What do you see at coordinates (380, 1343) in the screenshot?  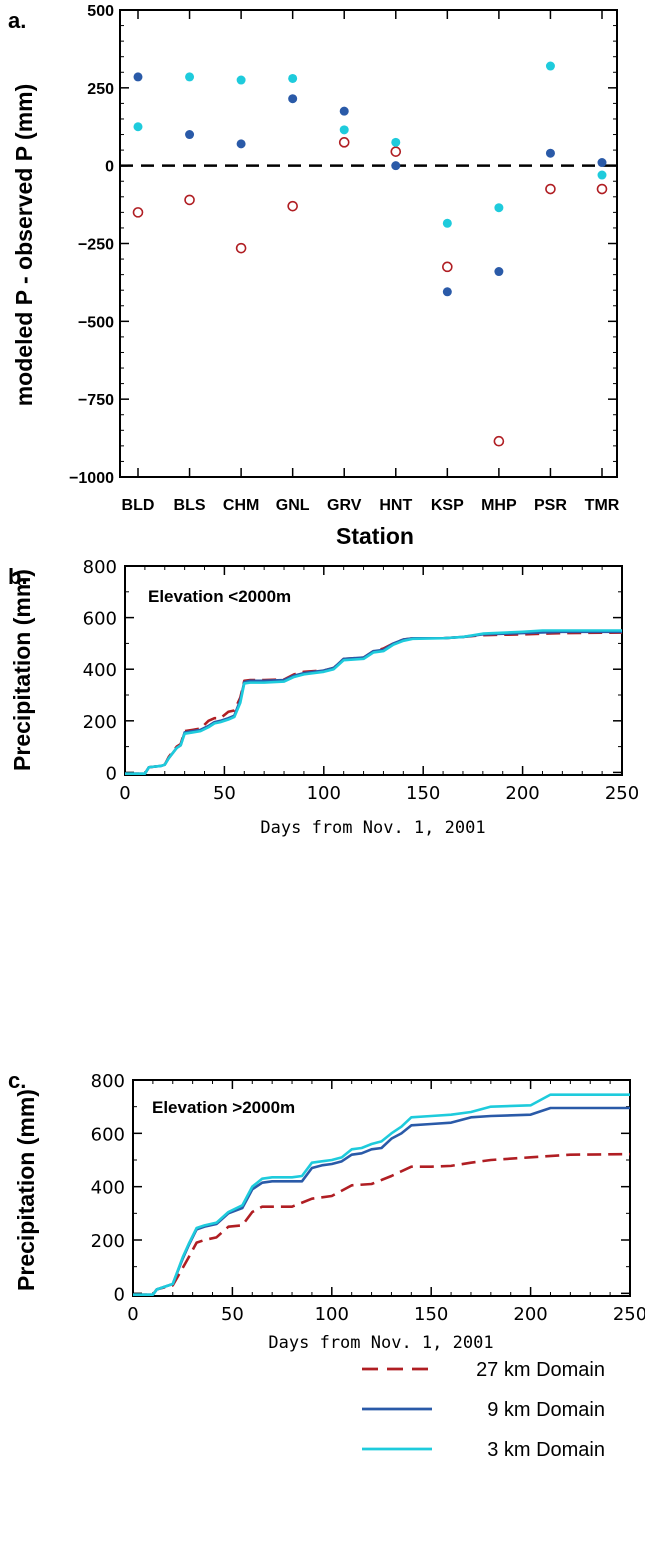 I see `panel-c-xlabel: Days from Nov. 1, 2001` at bounding box center [380, 1343].